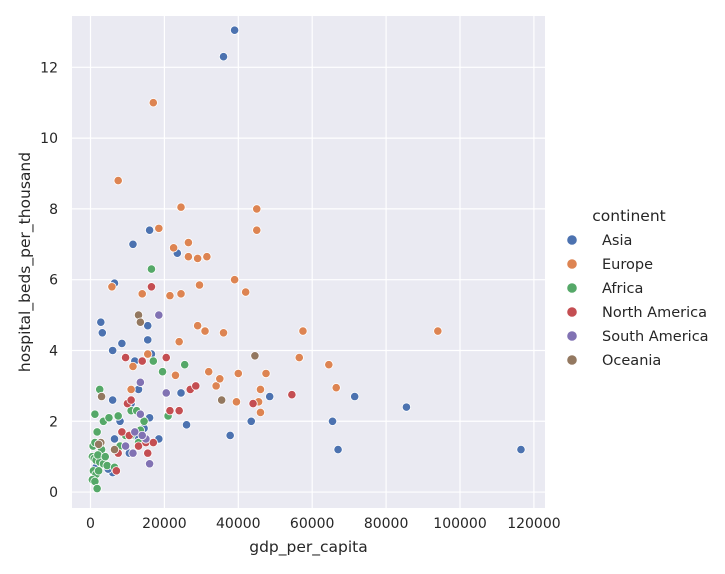  What do you see at coordinates (459, 524) in the screenshot?
I see `x-tick-label: 100000` at bounding box center [459, 524].